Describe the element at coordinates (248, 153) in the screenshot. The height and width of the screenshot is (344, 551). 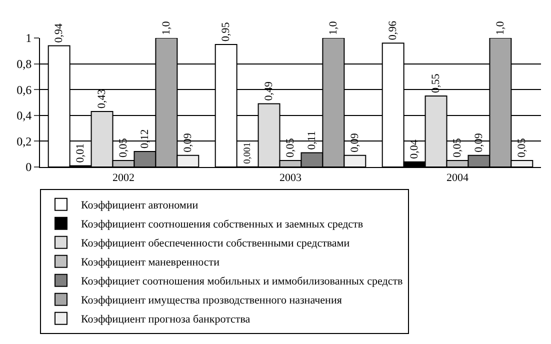
I see `data-label: 0,001` at that location.